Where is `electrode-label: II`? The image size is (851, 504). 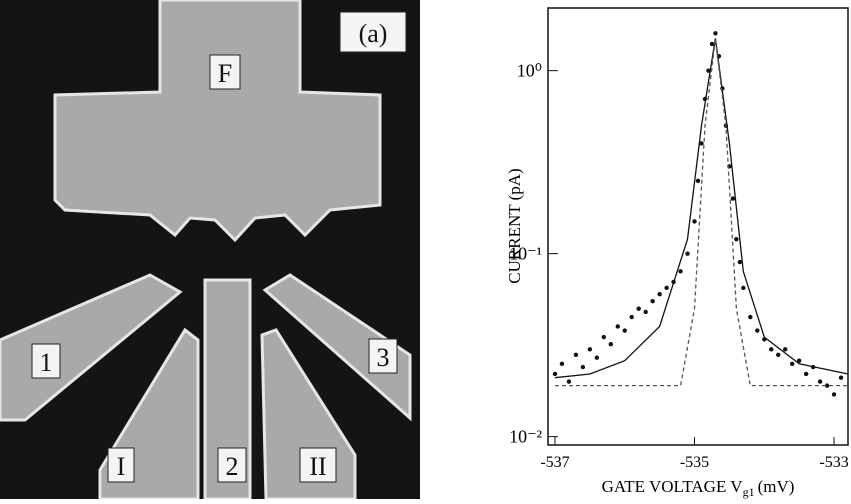 electrode-label: II is located at coordinates (317, 466).